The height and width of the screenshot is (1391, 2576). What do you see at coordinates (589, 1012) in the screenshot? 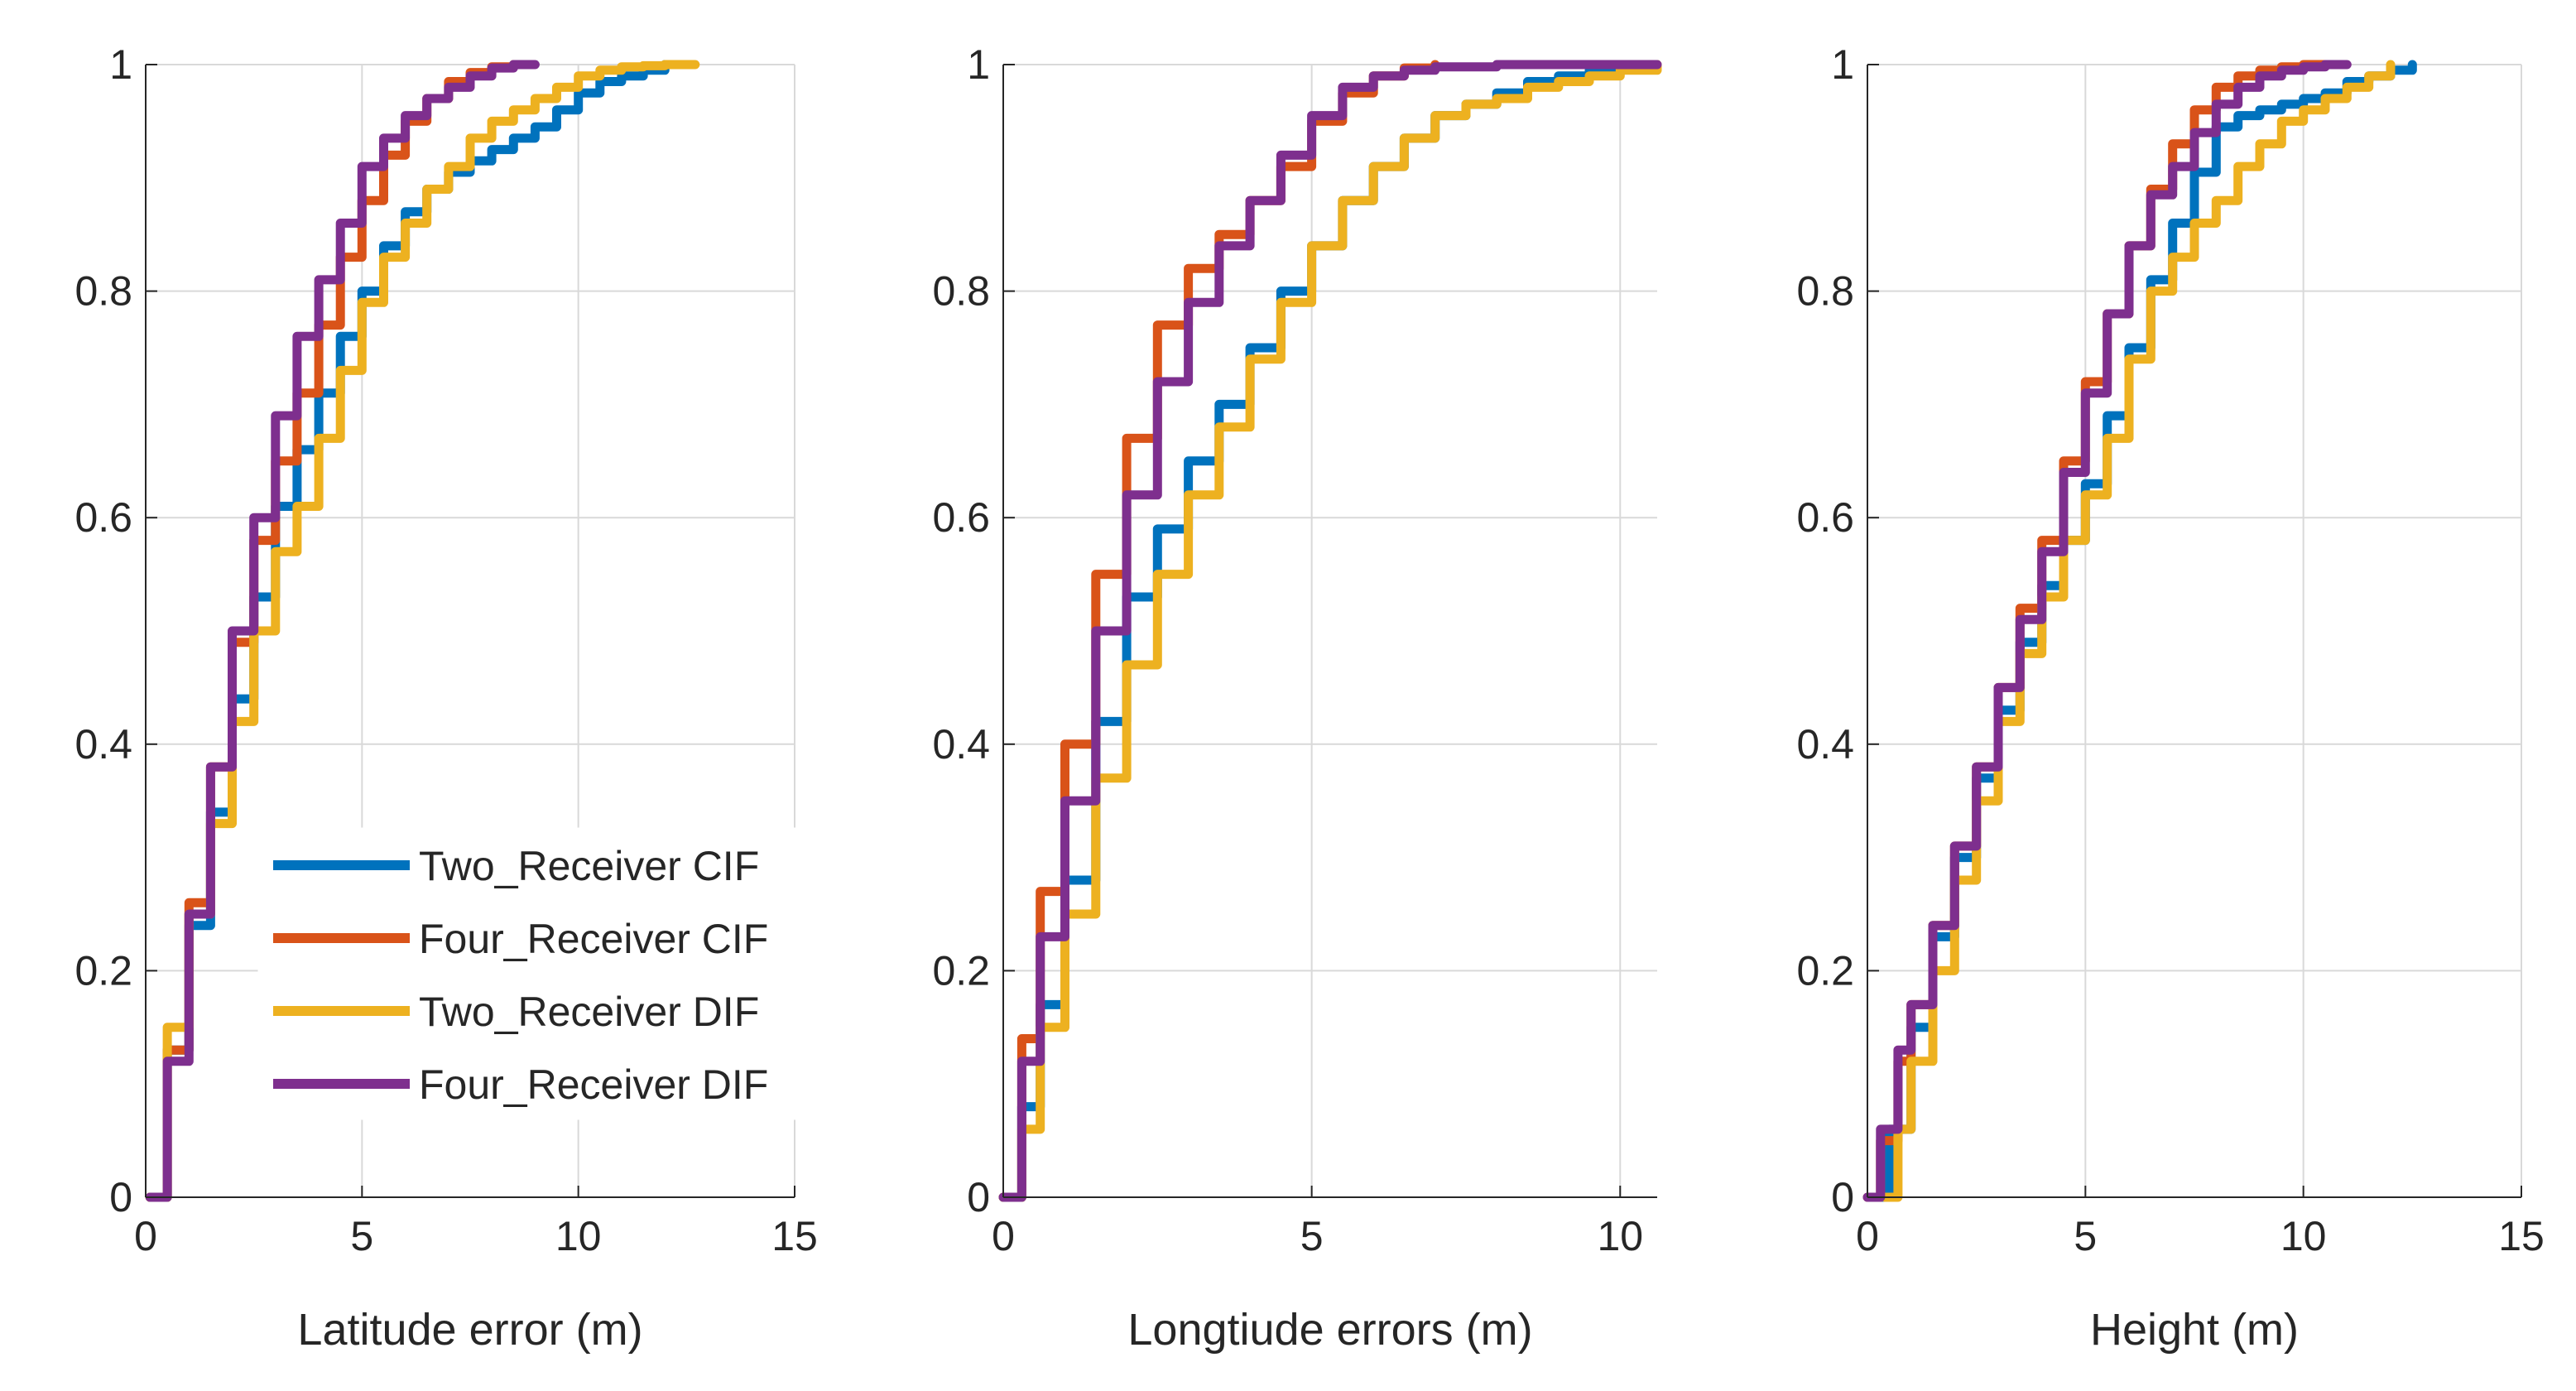
I see `legend-label: Two_Receiver DIF` at bounding box center [589, 1012].